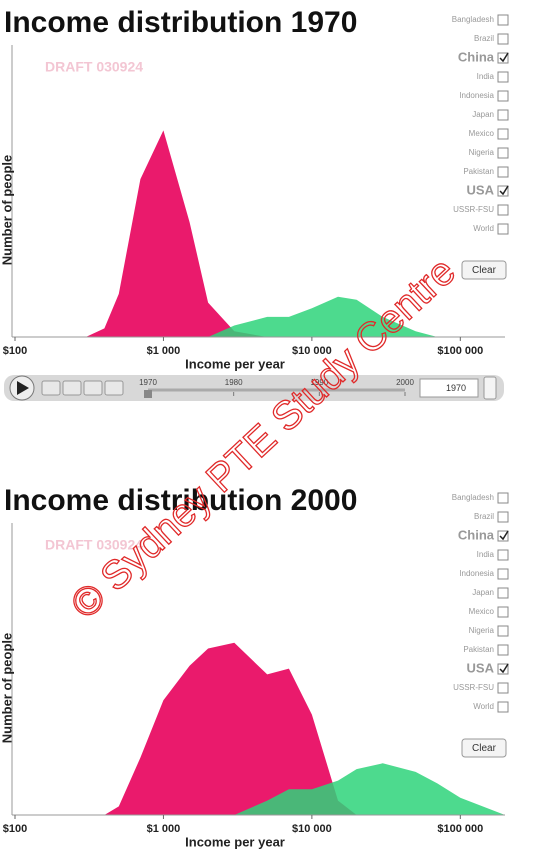  I want to click on timeline-tick-label: 1990, so click(319, 382).